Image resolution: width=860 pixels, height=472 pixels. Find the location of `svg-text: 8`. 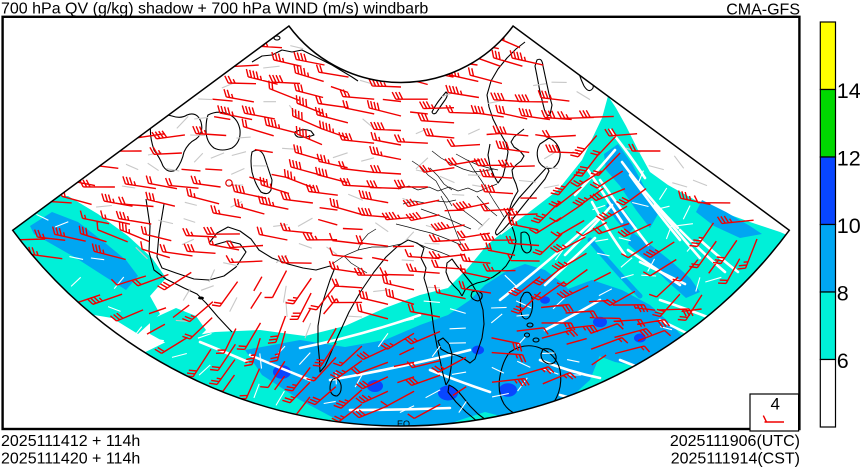

svg-text: 8 is located at coordinates (843, 293).